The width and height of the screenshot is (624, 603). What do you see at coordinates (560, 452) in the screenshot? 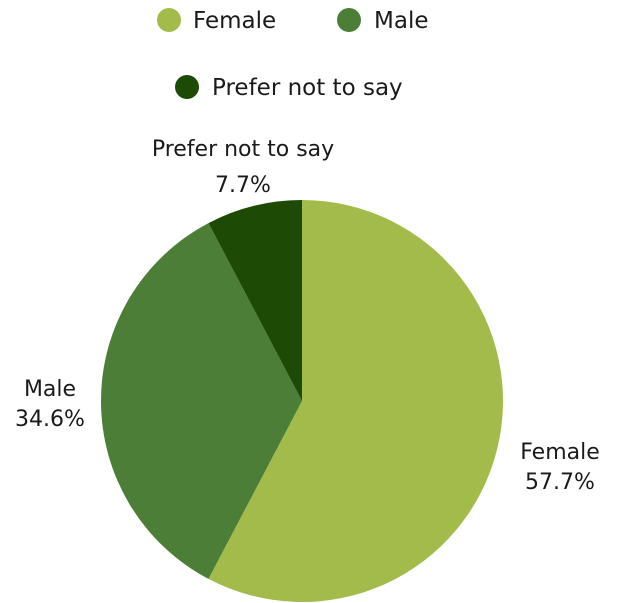
I see `data-label-female-name: Female` at bounding box center [560, 452].